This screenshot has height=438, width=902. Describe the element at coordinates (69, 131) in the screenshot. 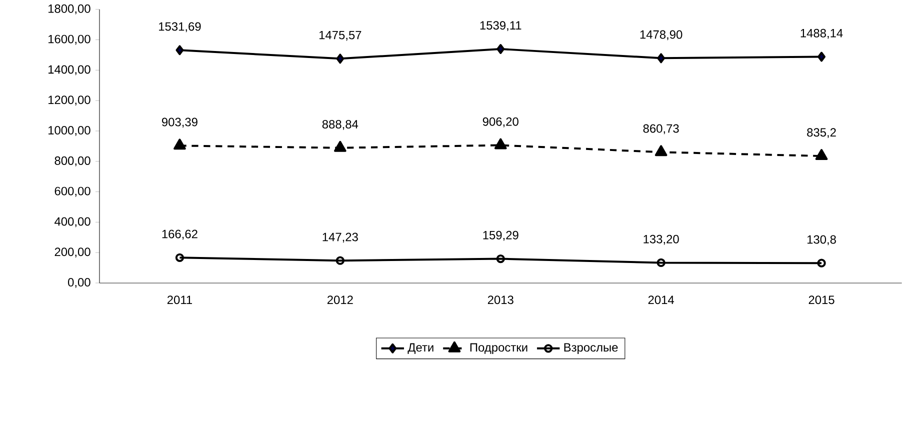

I see `y-tick-label: 1000,00` at that location.